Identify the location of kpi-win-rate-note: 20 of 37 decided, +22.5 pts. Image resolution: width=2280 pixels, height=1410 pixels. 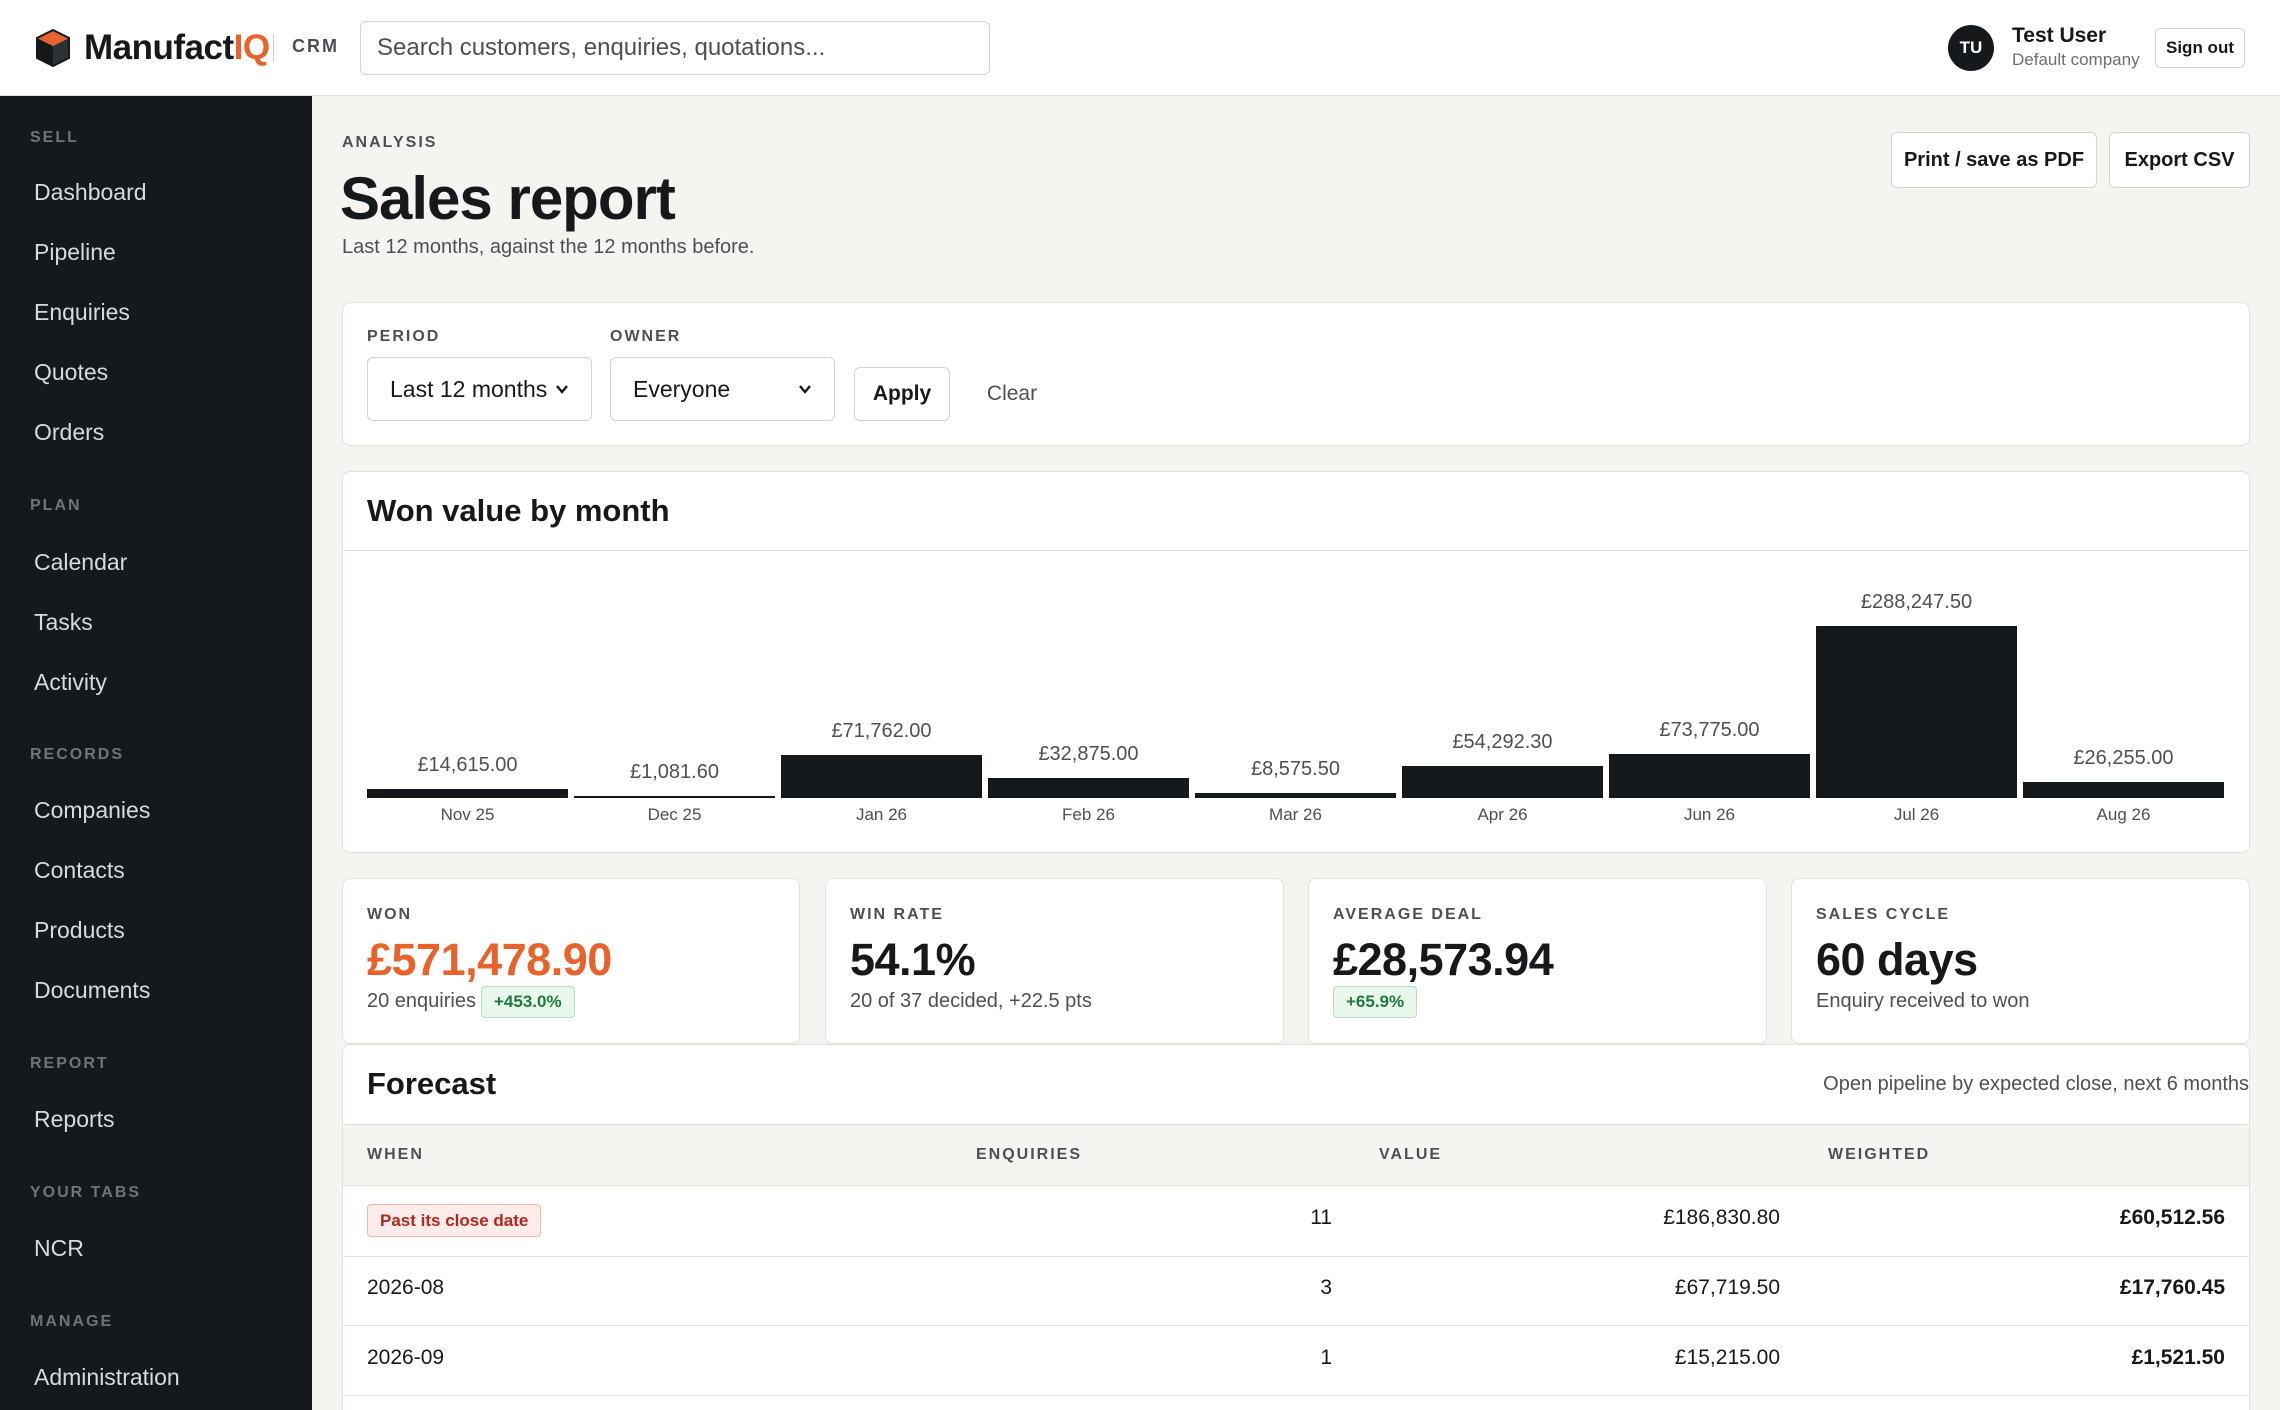
(971, 1001).